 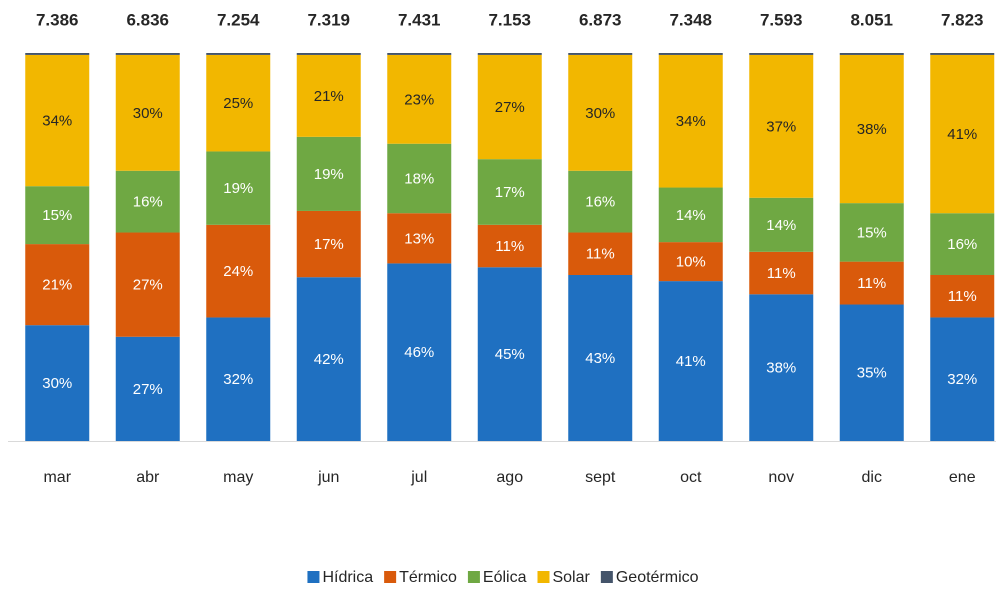 What do you see at coordinates (505, 577) in the screenshot?
I see `legend-label: Eólica` at bounding box center [505, 577].